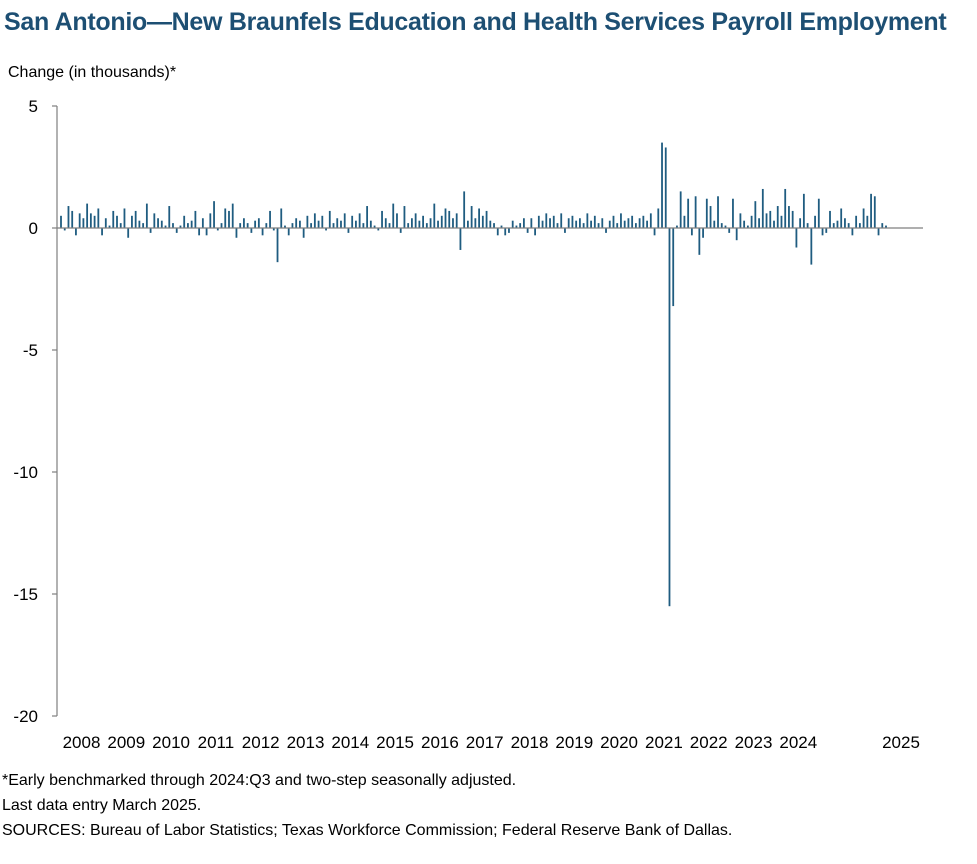 This screenshot has height=864, width=977. What do you see at coordinates (92, 72) in the screenshot?
I see `y-axis-label: Change (in thousands)*` at bounding box center [92, 72].